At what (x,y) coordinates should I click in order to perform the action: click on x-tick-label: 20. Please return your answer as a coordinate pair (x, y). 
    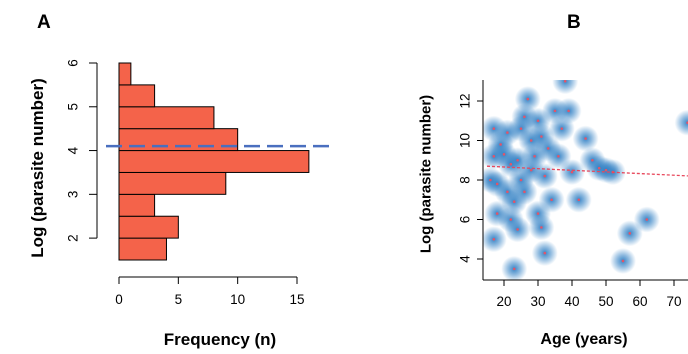
    Looking at the image, I should click on (503, 301).